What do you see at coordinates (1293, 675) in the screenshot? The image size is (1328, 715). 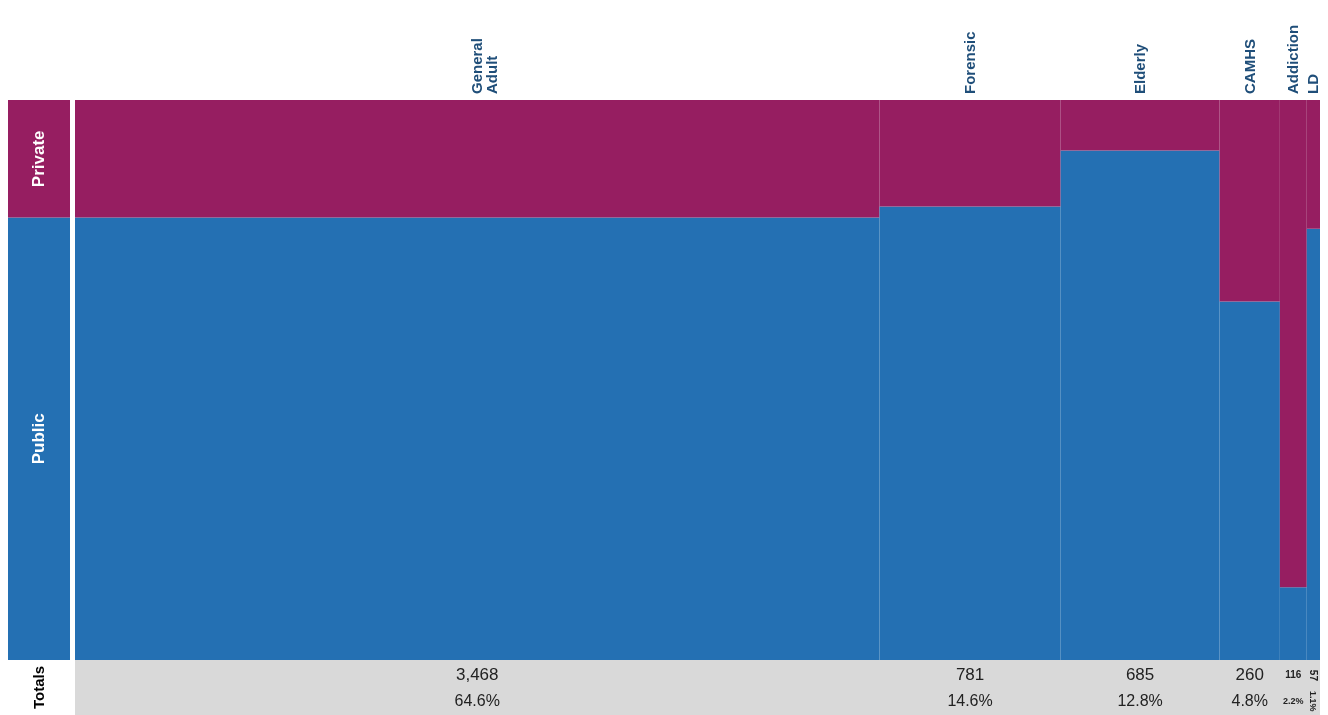 I see `text: 116` at bounding box center [1293, 675].